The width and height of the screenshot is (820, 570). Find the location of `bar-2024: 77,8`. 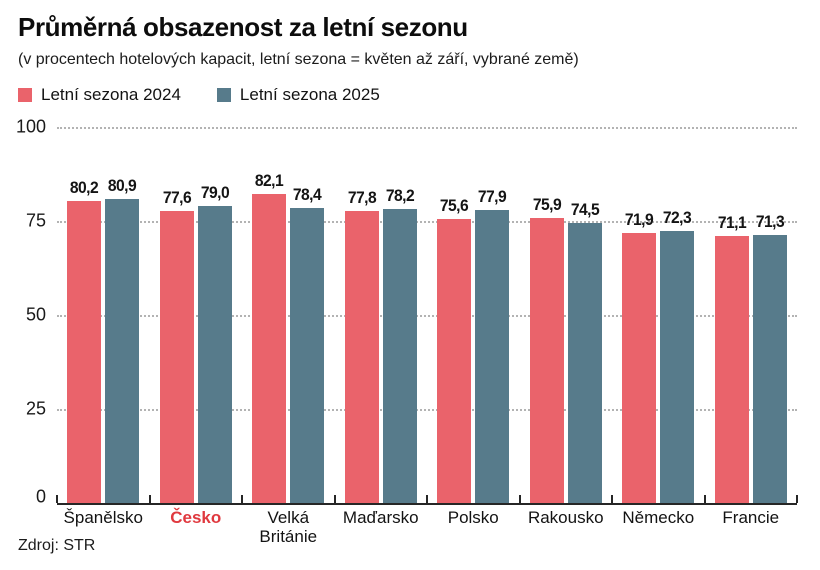

bar-2024: 77,8 is located at coordinates (361, 345).